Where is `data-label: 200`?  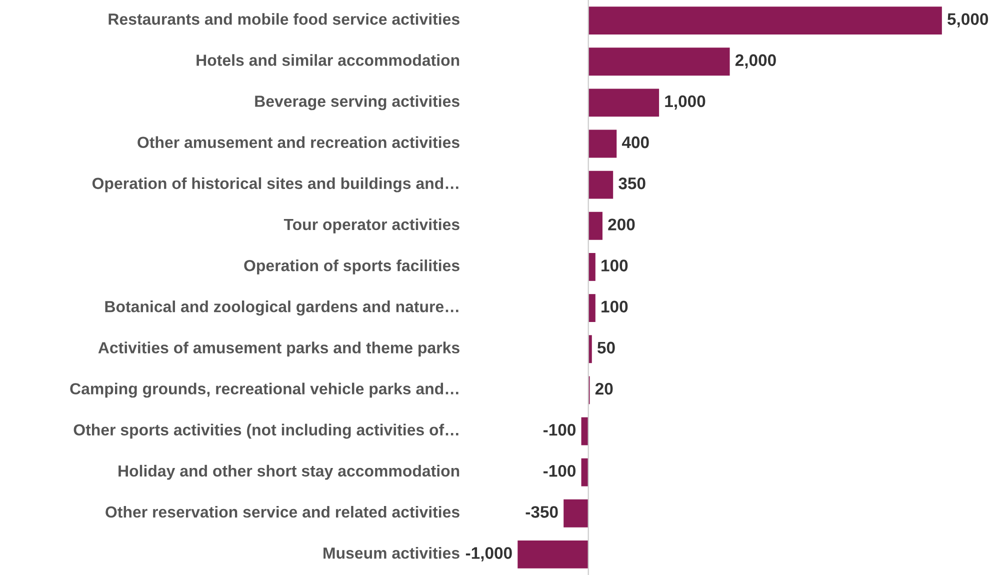 data-label: 200 is located at coordinates (621, 224).